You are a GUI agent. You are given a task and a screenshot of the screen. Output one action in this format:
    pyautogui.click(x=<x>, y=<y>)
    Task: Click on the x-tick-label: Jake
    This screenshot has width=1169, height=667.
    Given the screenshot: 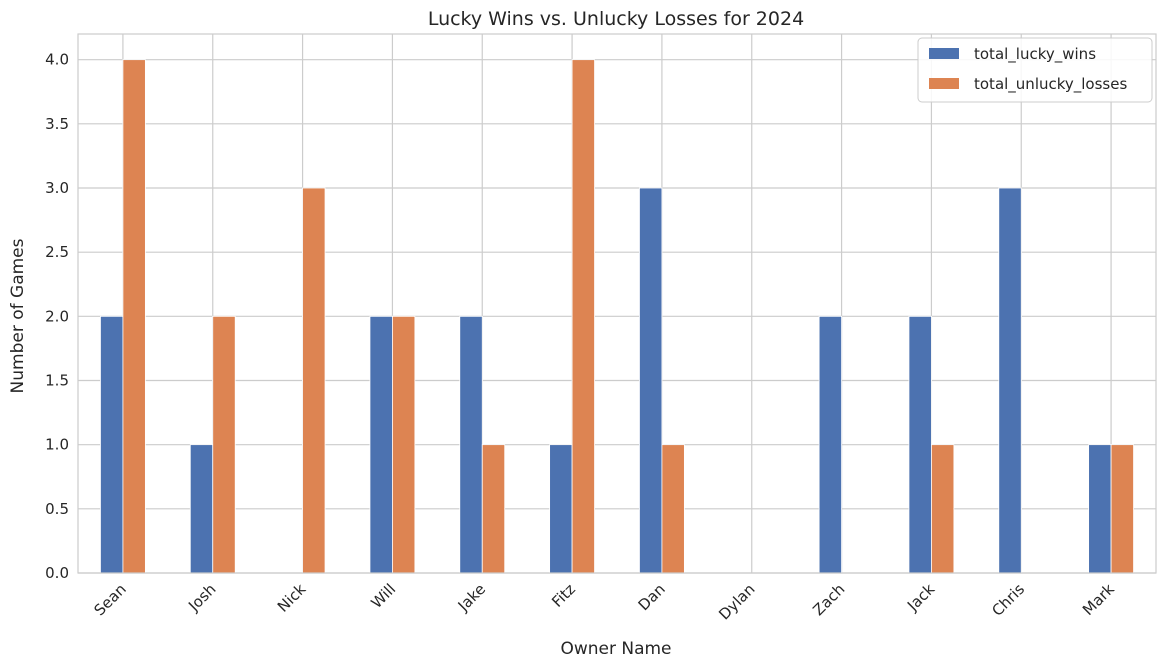 What is the action you would take?
    pyautogui.click(x=471, y=597)
    